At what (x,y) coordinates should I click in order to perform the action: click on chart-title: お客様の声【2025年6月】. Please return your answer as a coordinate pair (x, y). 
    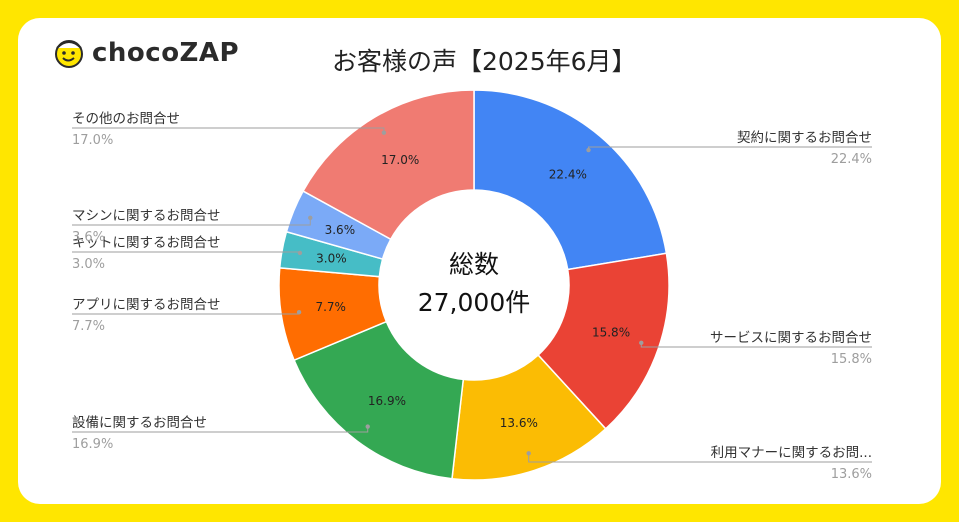
    Looking at the image, I should click on (484, 61).